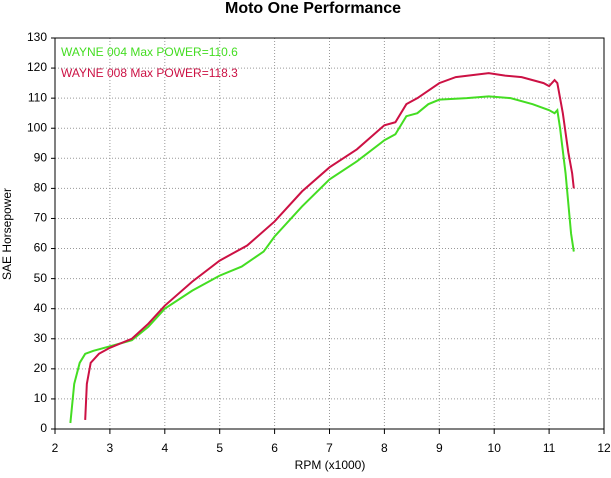  What do you see at coordinates (41, 308) in the screenshot?
I see `y-tick-label: 40` at bounding box center [41, 308].